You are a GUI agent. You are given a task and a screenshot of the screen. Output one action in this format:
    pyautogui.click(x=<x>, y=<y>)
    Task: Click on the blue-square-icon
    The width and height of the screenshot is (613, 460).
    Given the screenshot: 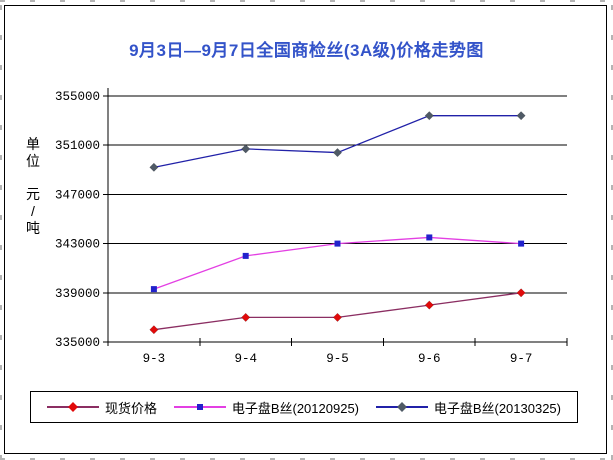 What is the action you would take?
    pyautogui.click(x=199, y=407)
    